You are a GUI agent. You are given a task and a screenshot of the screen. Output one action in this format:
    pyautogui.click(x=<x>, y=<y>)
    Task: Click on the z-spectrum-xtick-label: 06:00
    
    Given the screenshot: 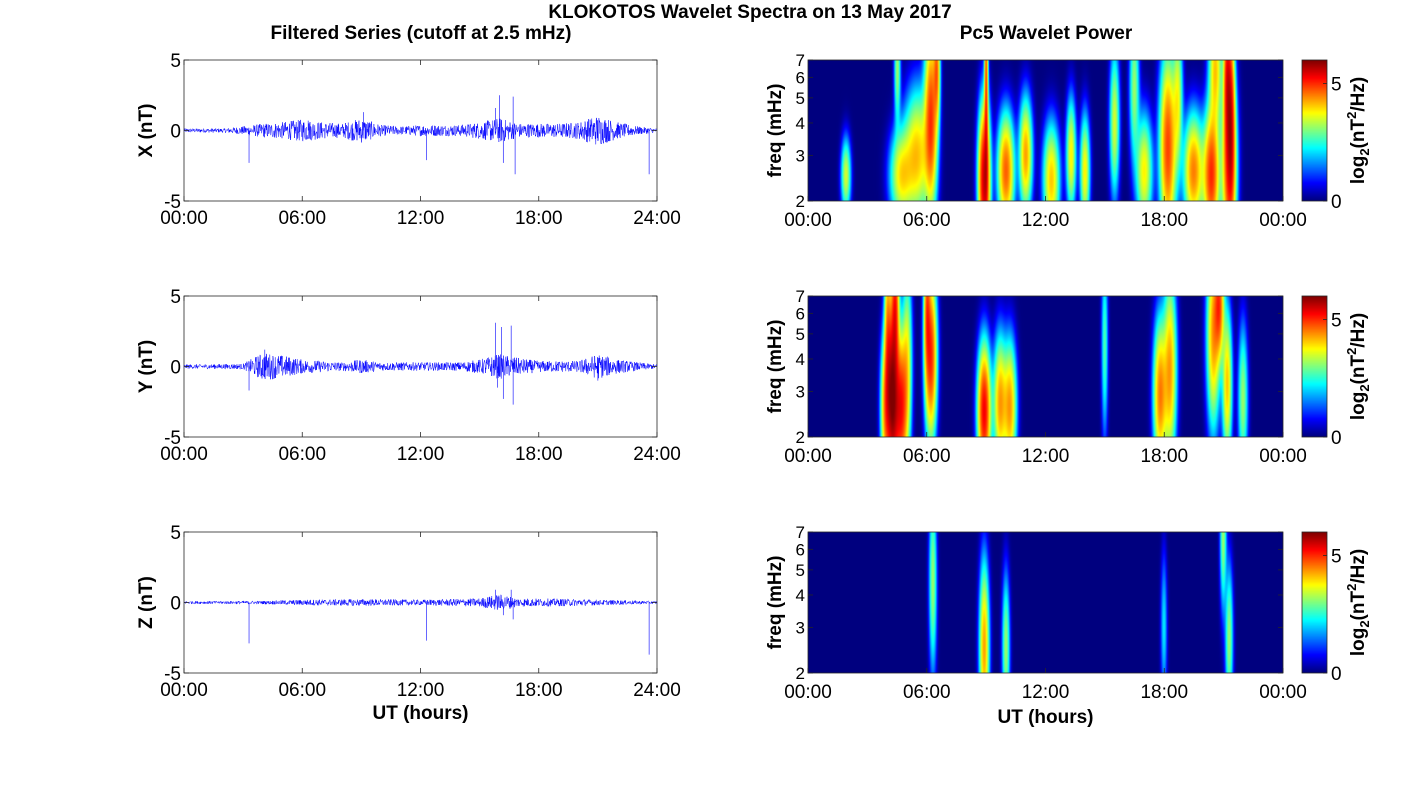 What is the action you would take?
    pyautogui.click(x=927, y=692)
    